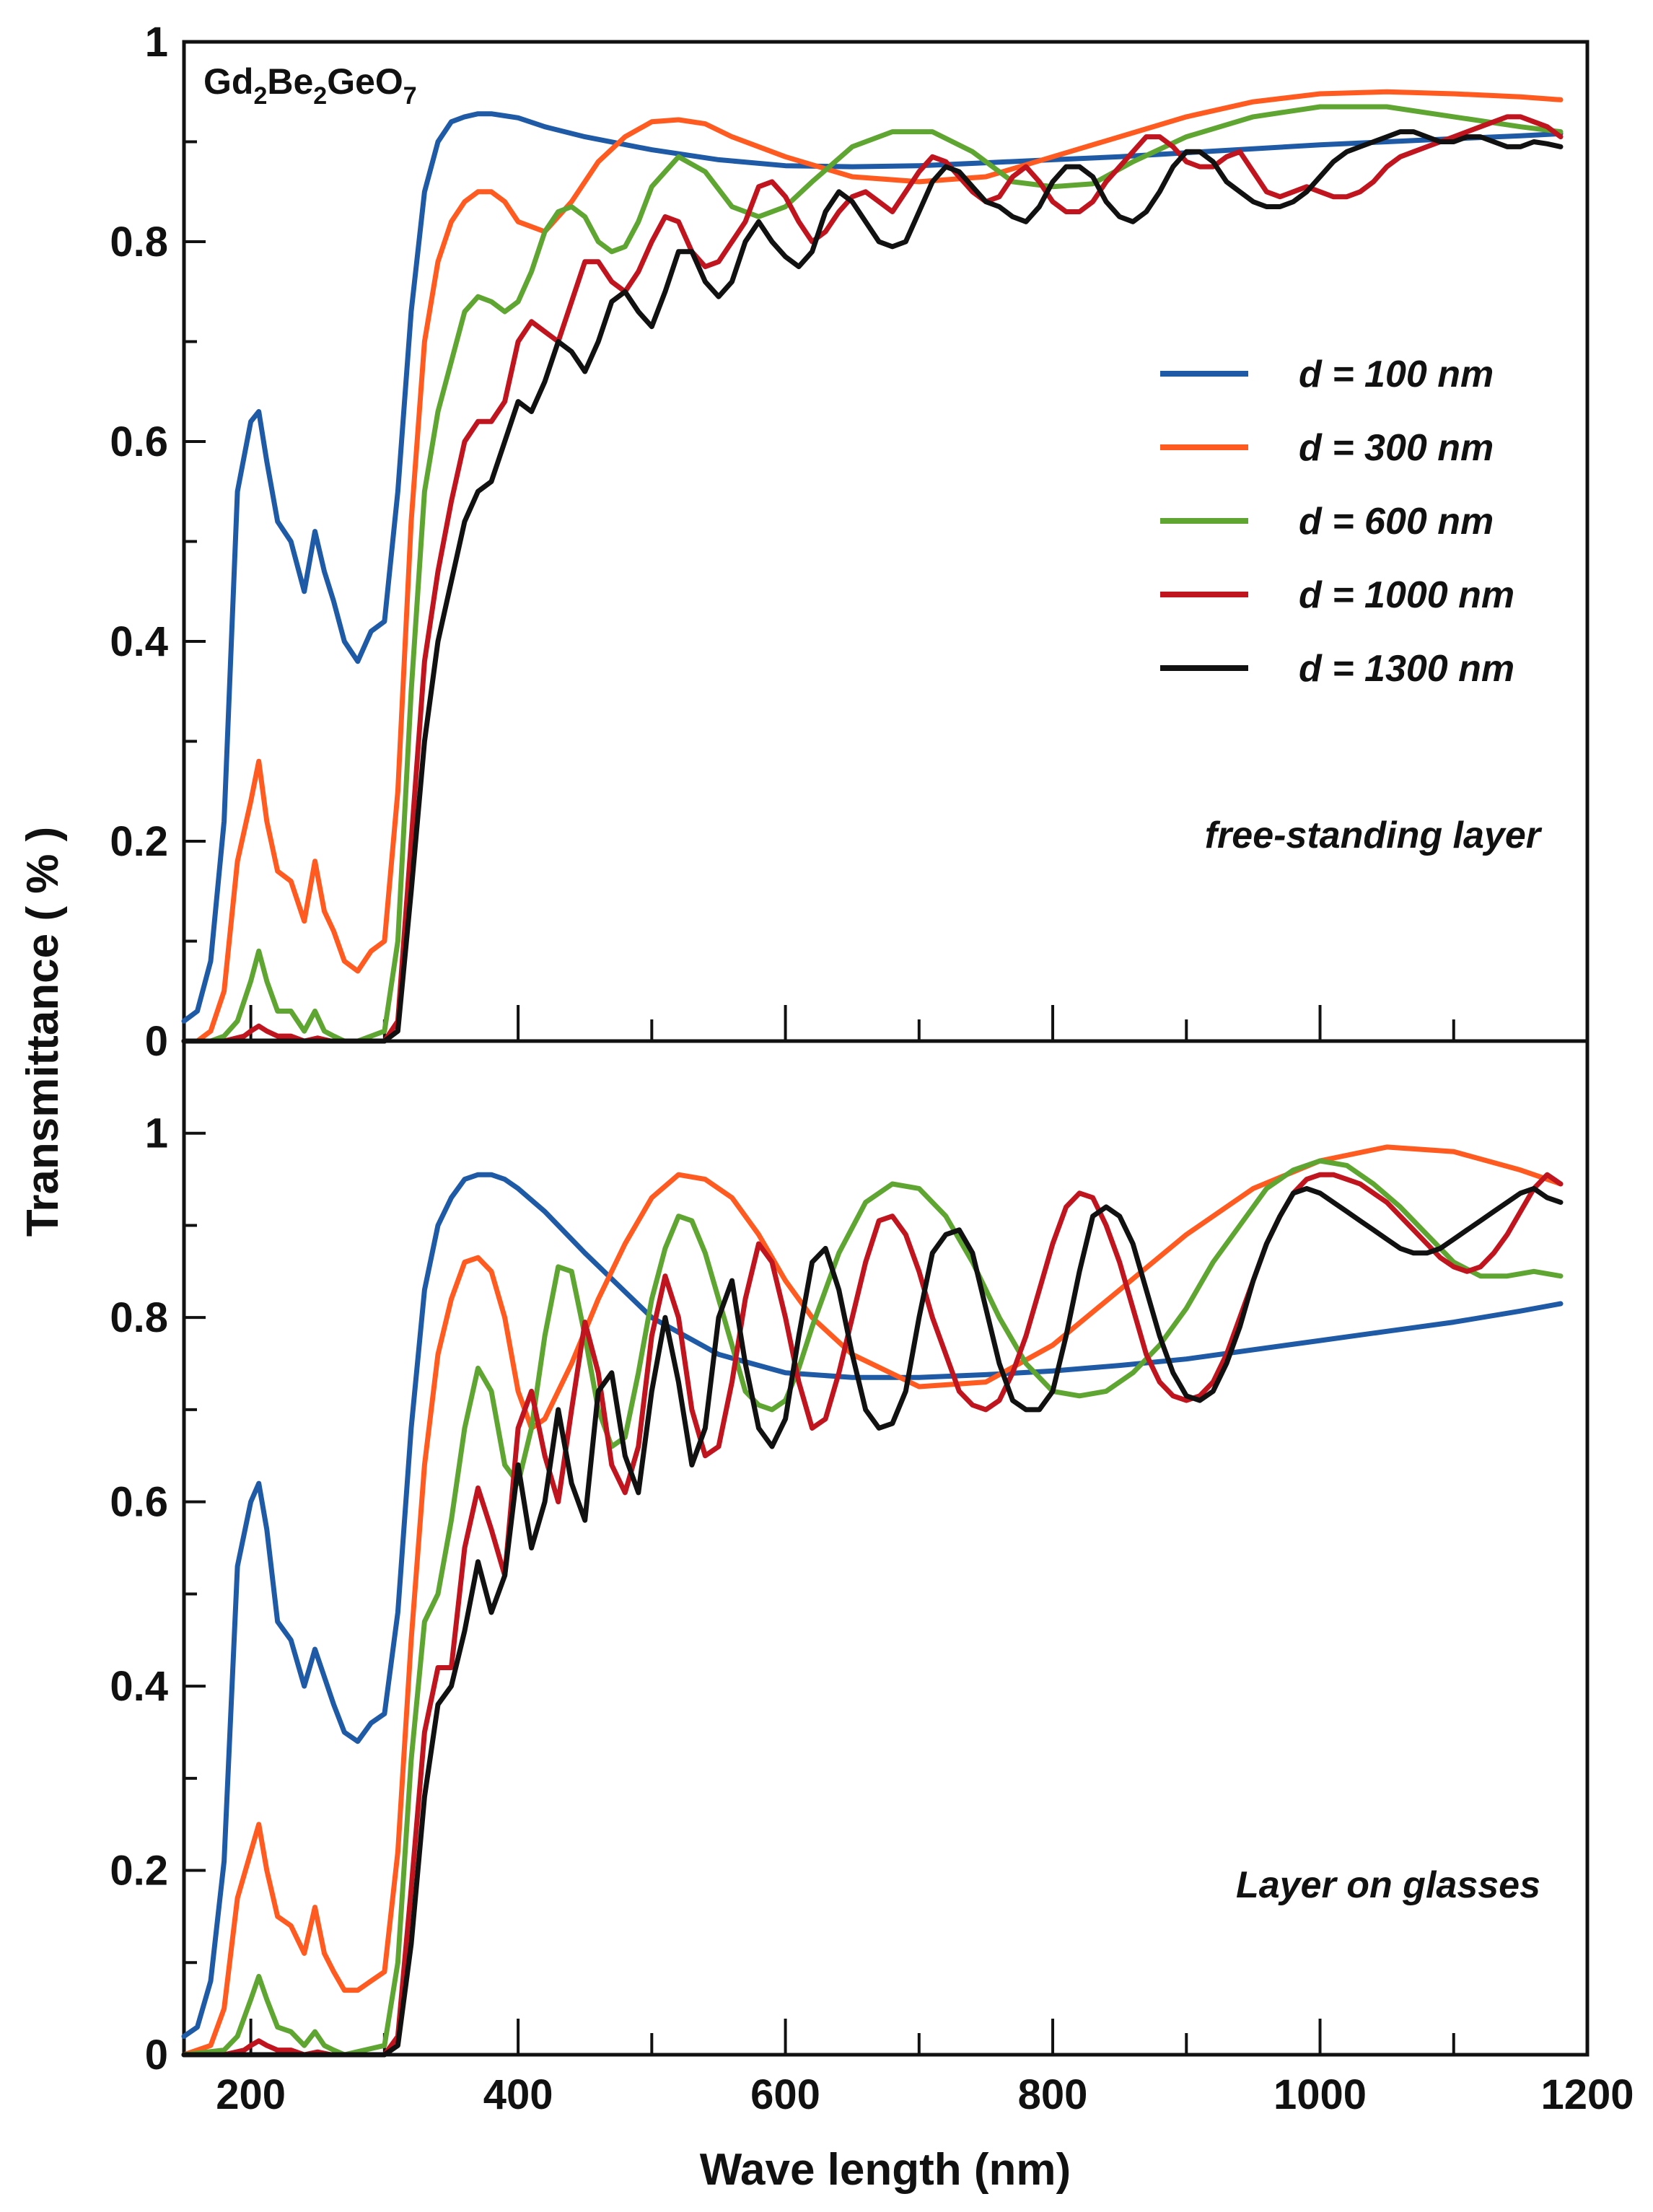 The image size is (1653, 2212). Describe the element at coordinates (365, 81) in the screenshot. I see `formula-part-geo: GeO` at that location.